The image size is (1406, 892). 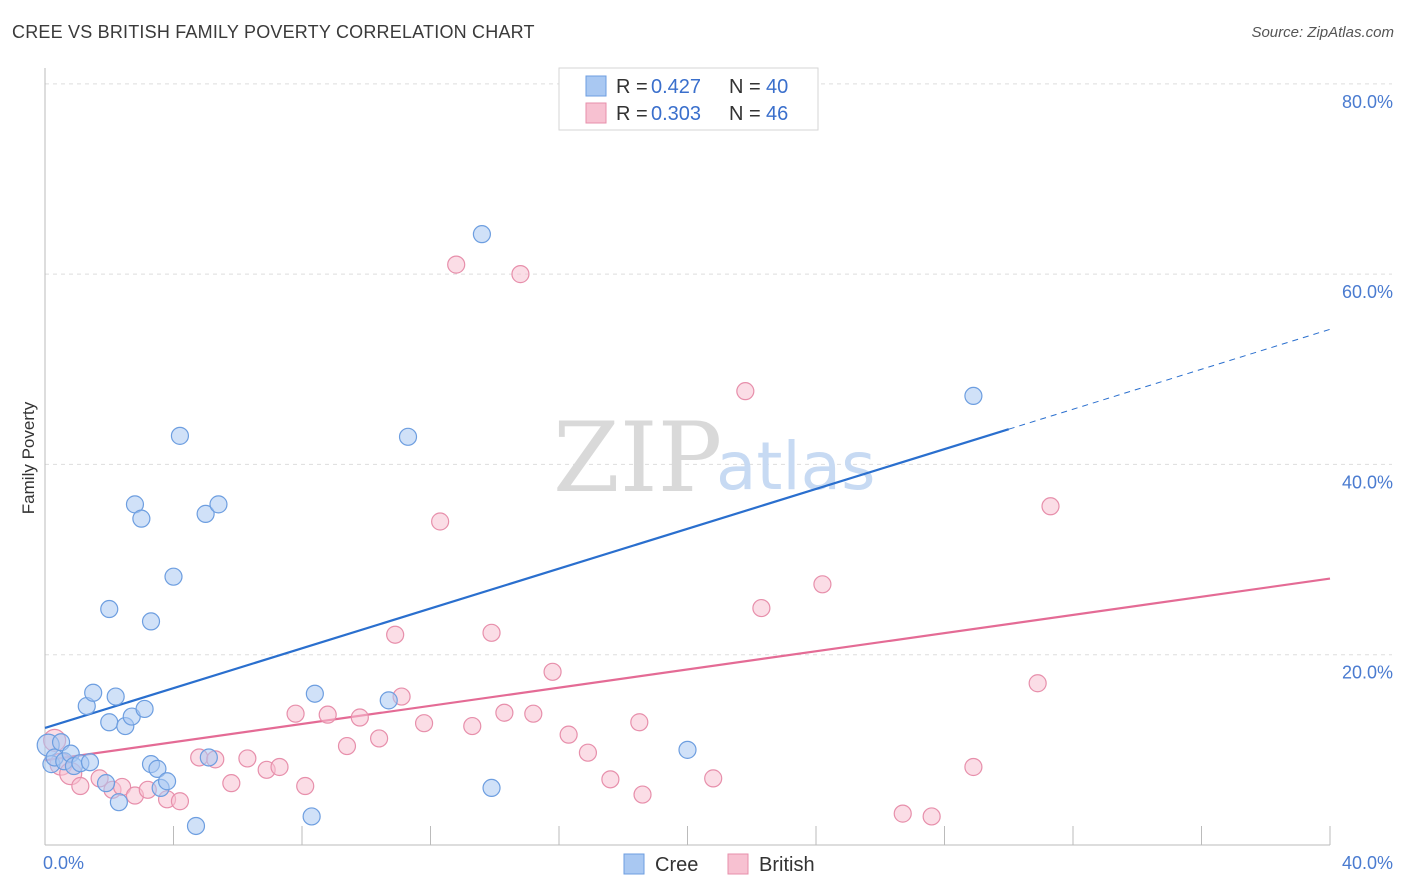 I want to click on trend-line-extension-cree, so click(x=1169, y=379).